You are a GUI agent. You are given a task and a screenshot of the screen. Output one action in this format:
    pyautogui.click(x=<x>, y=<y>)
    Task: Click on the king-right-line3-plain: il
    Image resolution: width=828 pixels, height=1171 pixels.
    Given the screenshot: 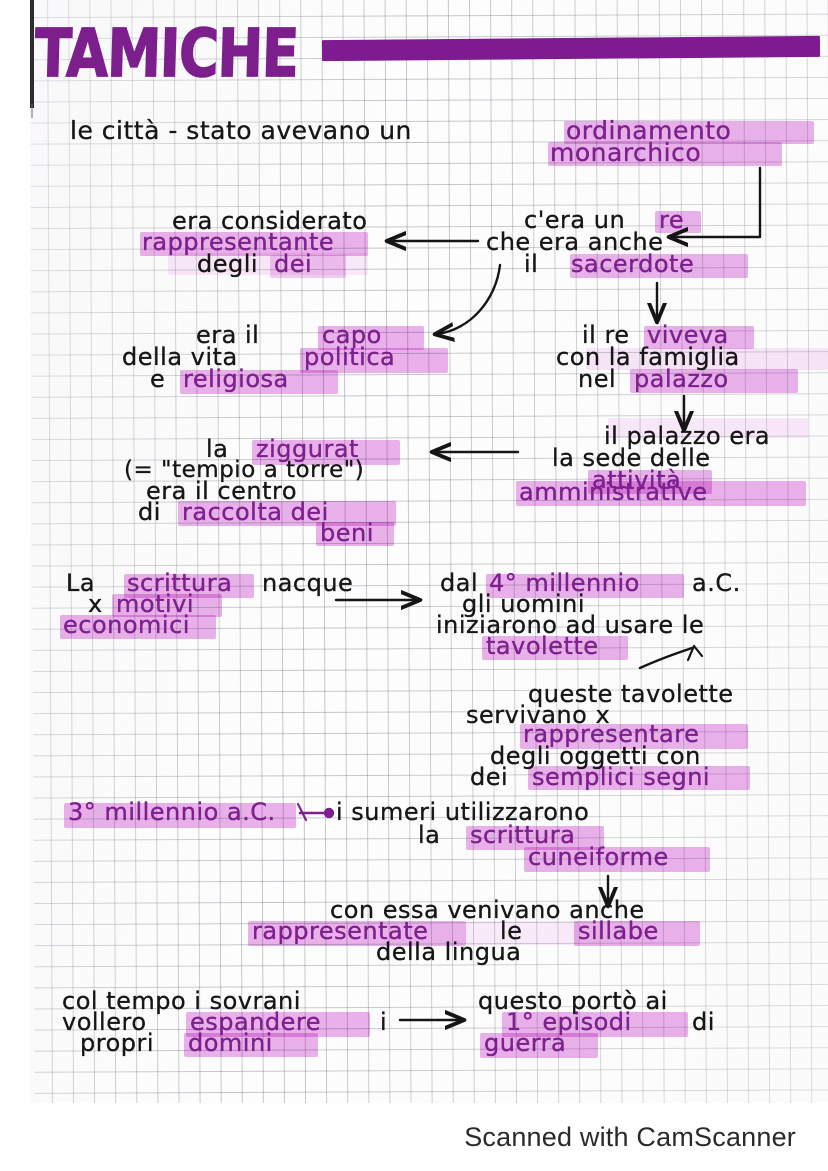 What is the action you would take?
    pyautogui.click(x=531, y=264)
    